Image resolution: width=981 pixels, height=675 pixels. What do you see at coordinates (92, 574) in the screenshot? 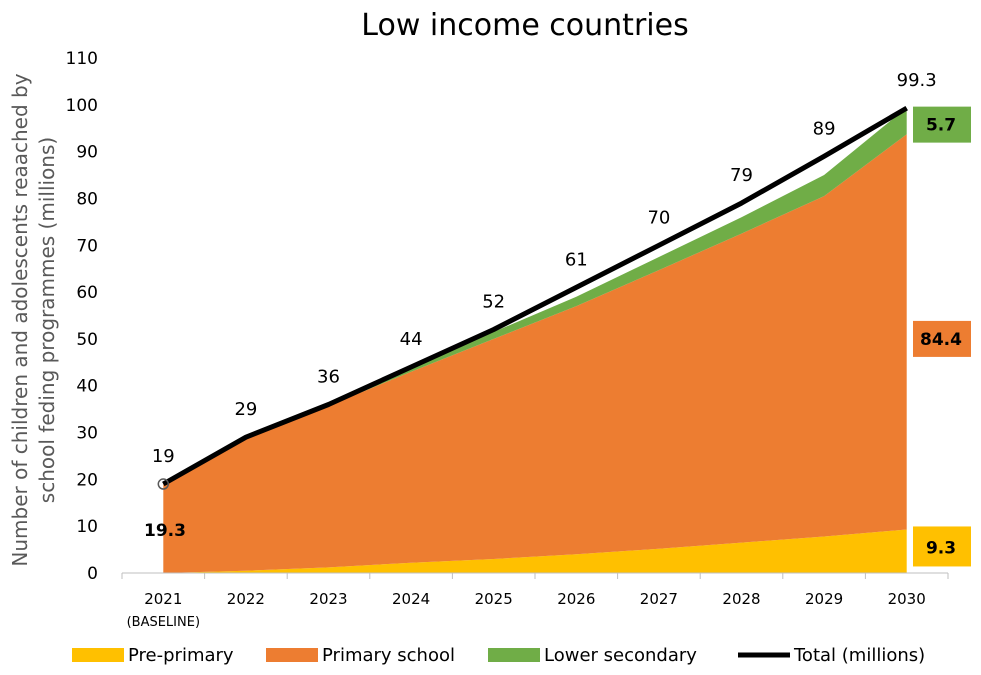
I see `y-tick-label: 0` at bounding box center [92, 574].